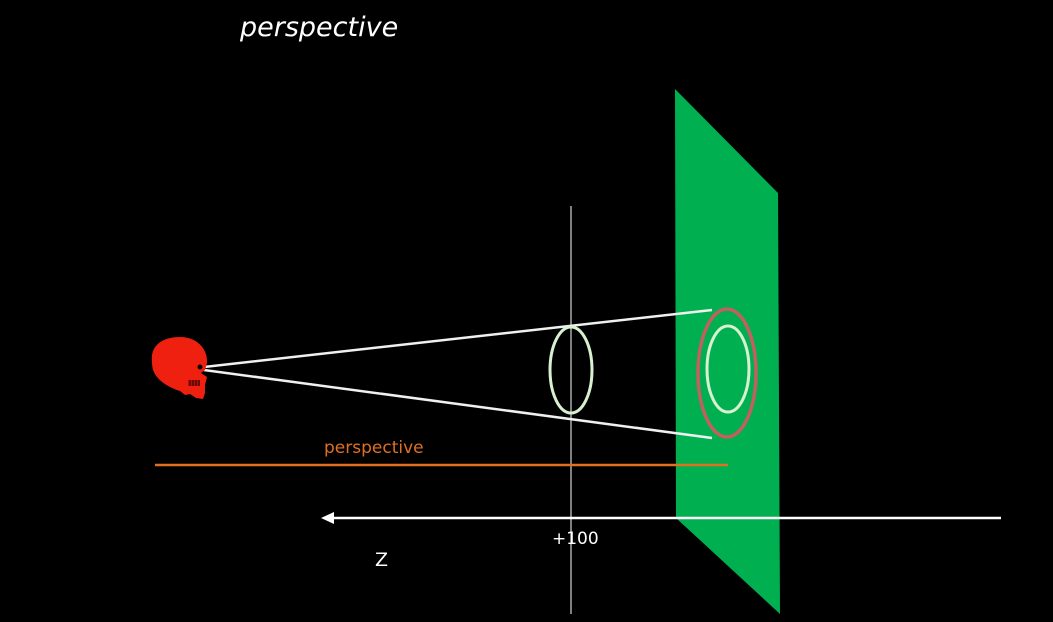 The width and height of the screenshot is (1053, 622). I want to click on diagram-title: perspective, so click(318, 27).